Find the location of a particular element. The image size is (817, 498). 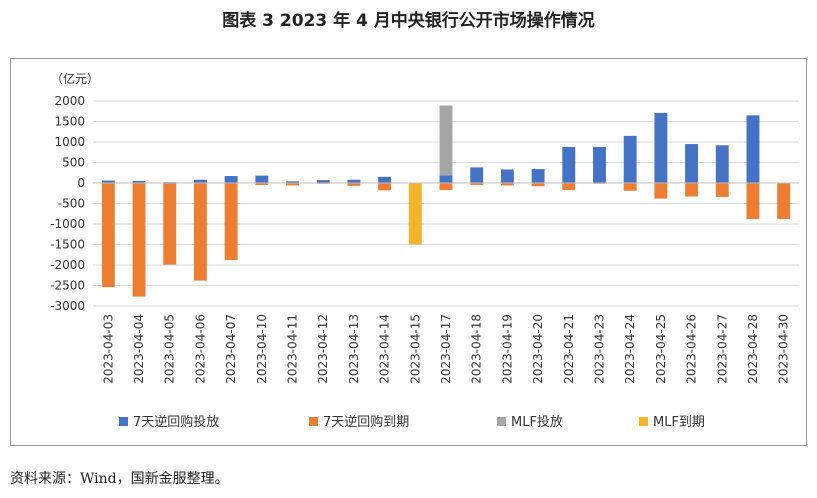

legend-label: 7天逆回购投放 is located at coordinates (176, 422).